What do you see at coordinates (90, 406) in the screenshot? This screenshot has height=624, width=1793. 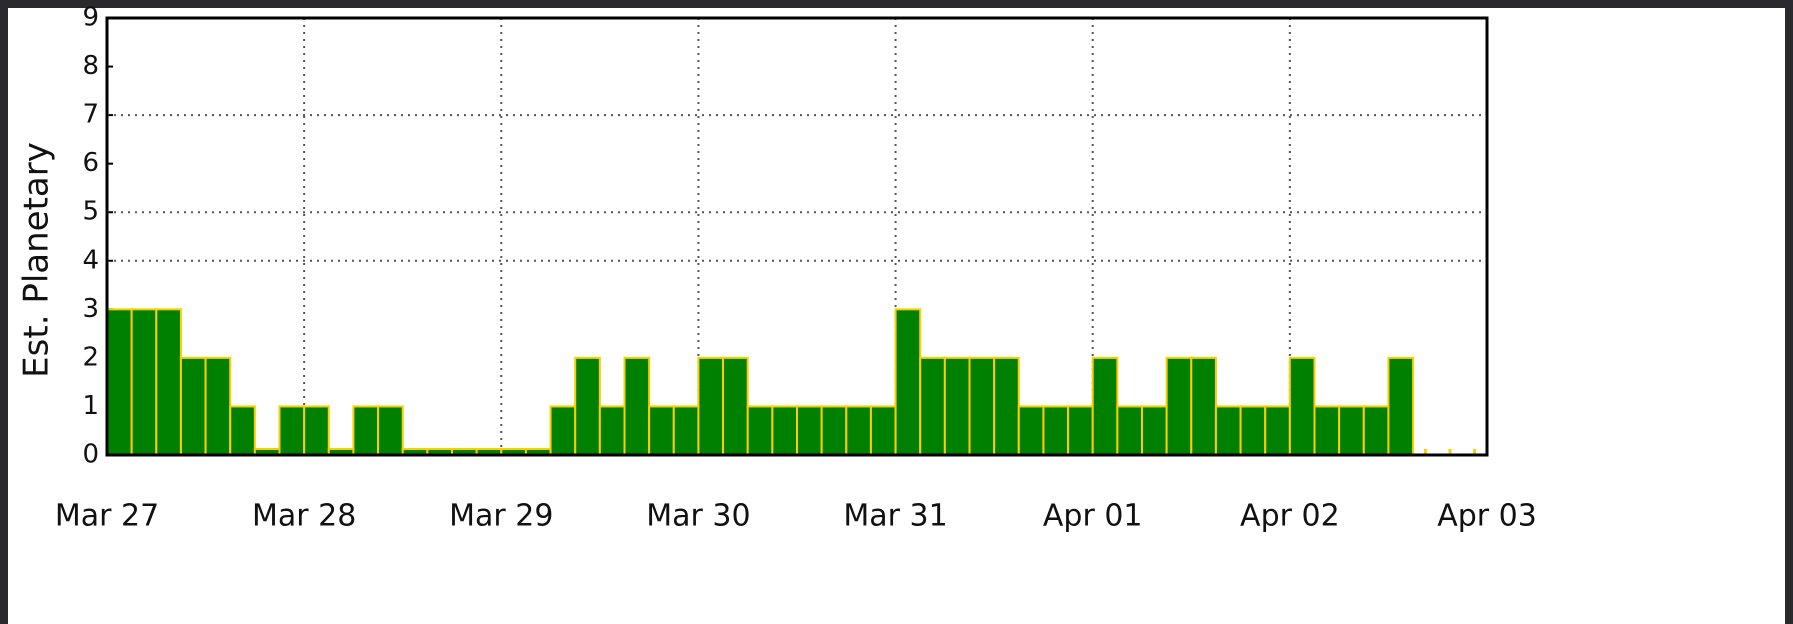 I see `y-tick-label: 1` at bounding box center [90, 406].